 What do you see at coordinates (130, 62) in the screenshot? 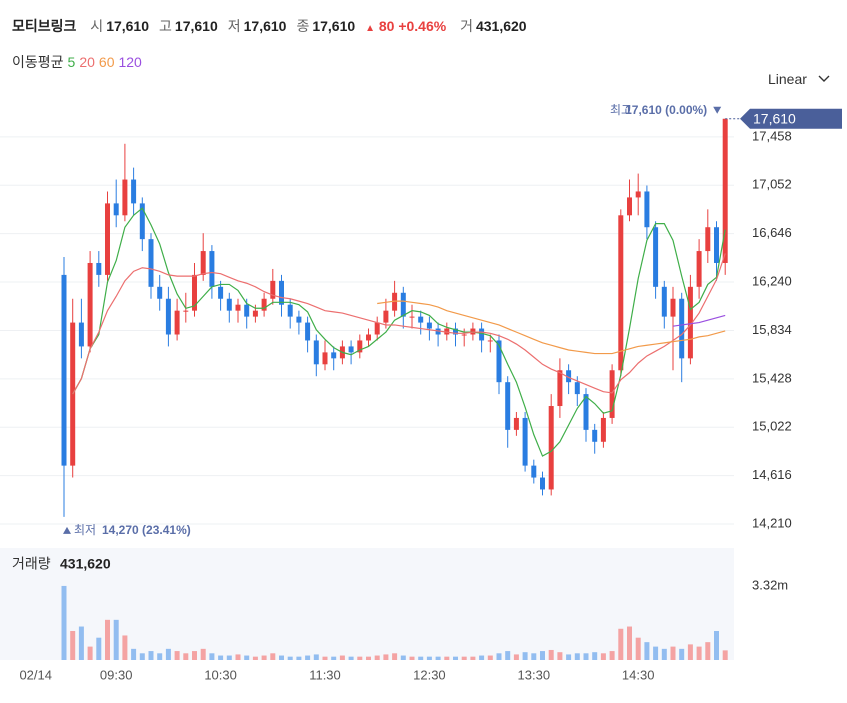
I see `ma-legend-item: 120` at bounding box center [130, 62].